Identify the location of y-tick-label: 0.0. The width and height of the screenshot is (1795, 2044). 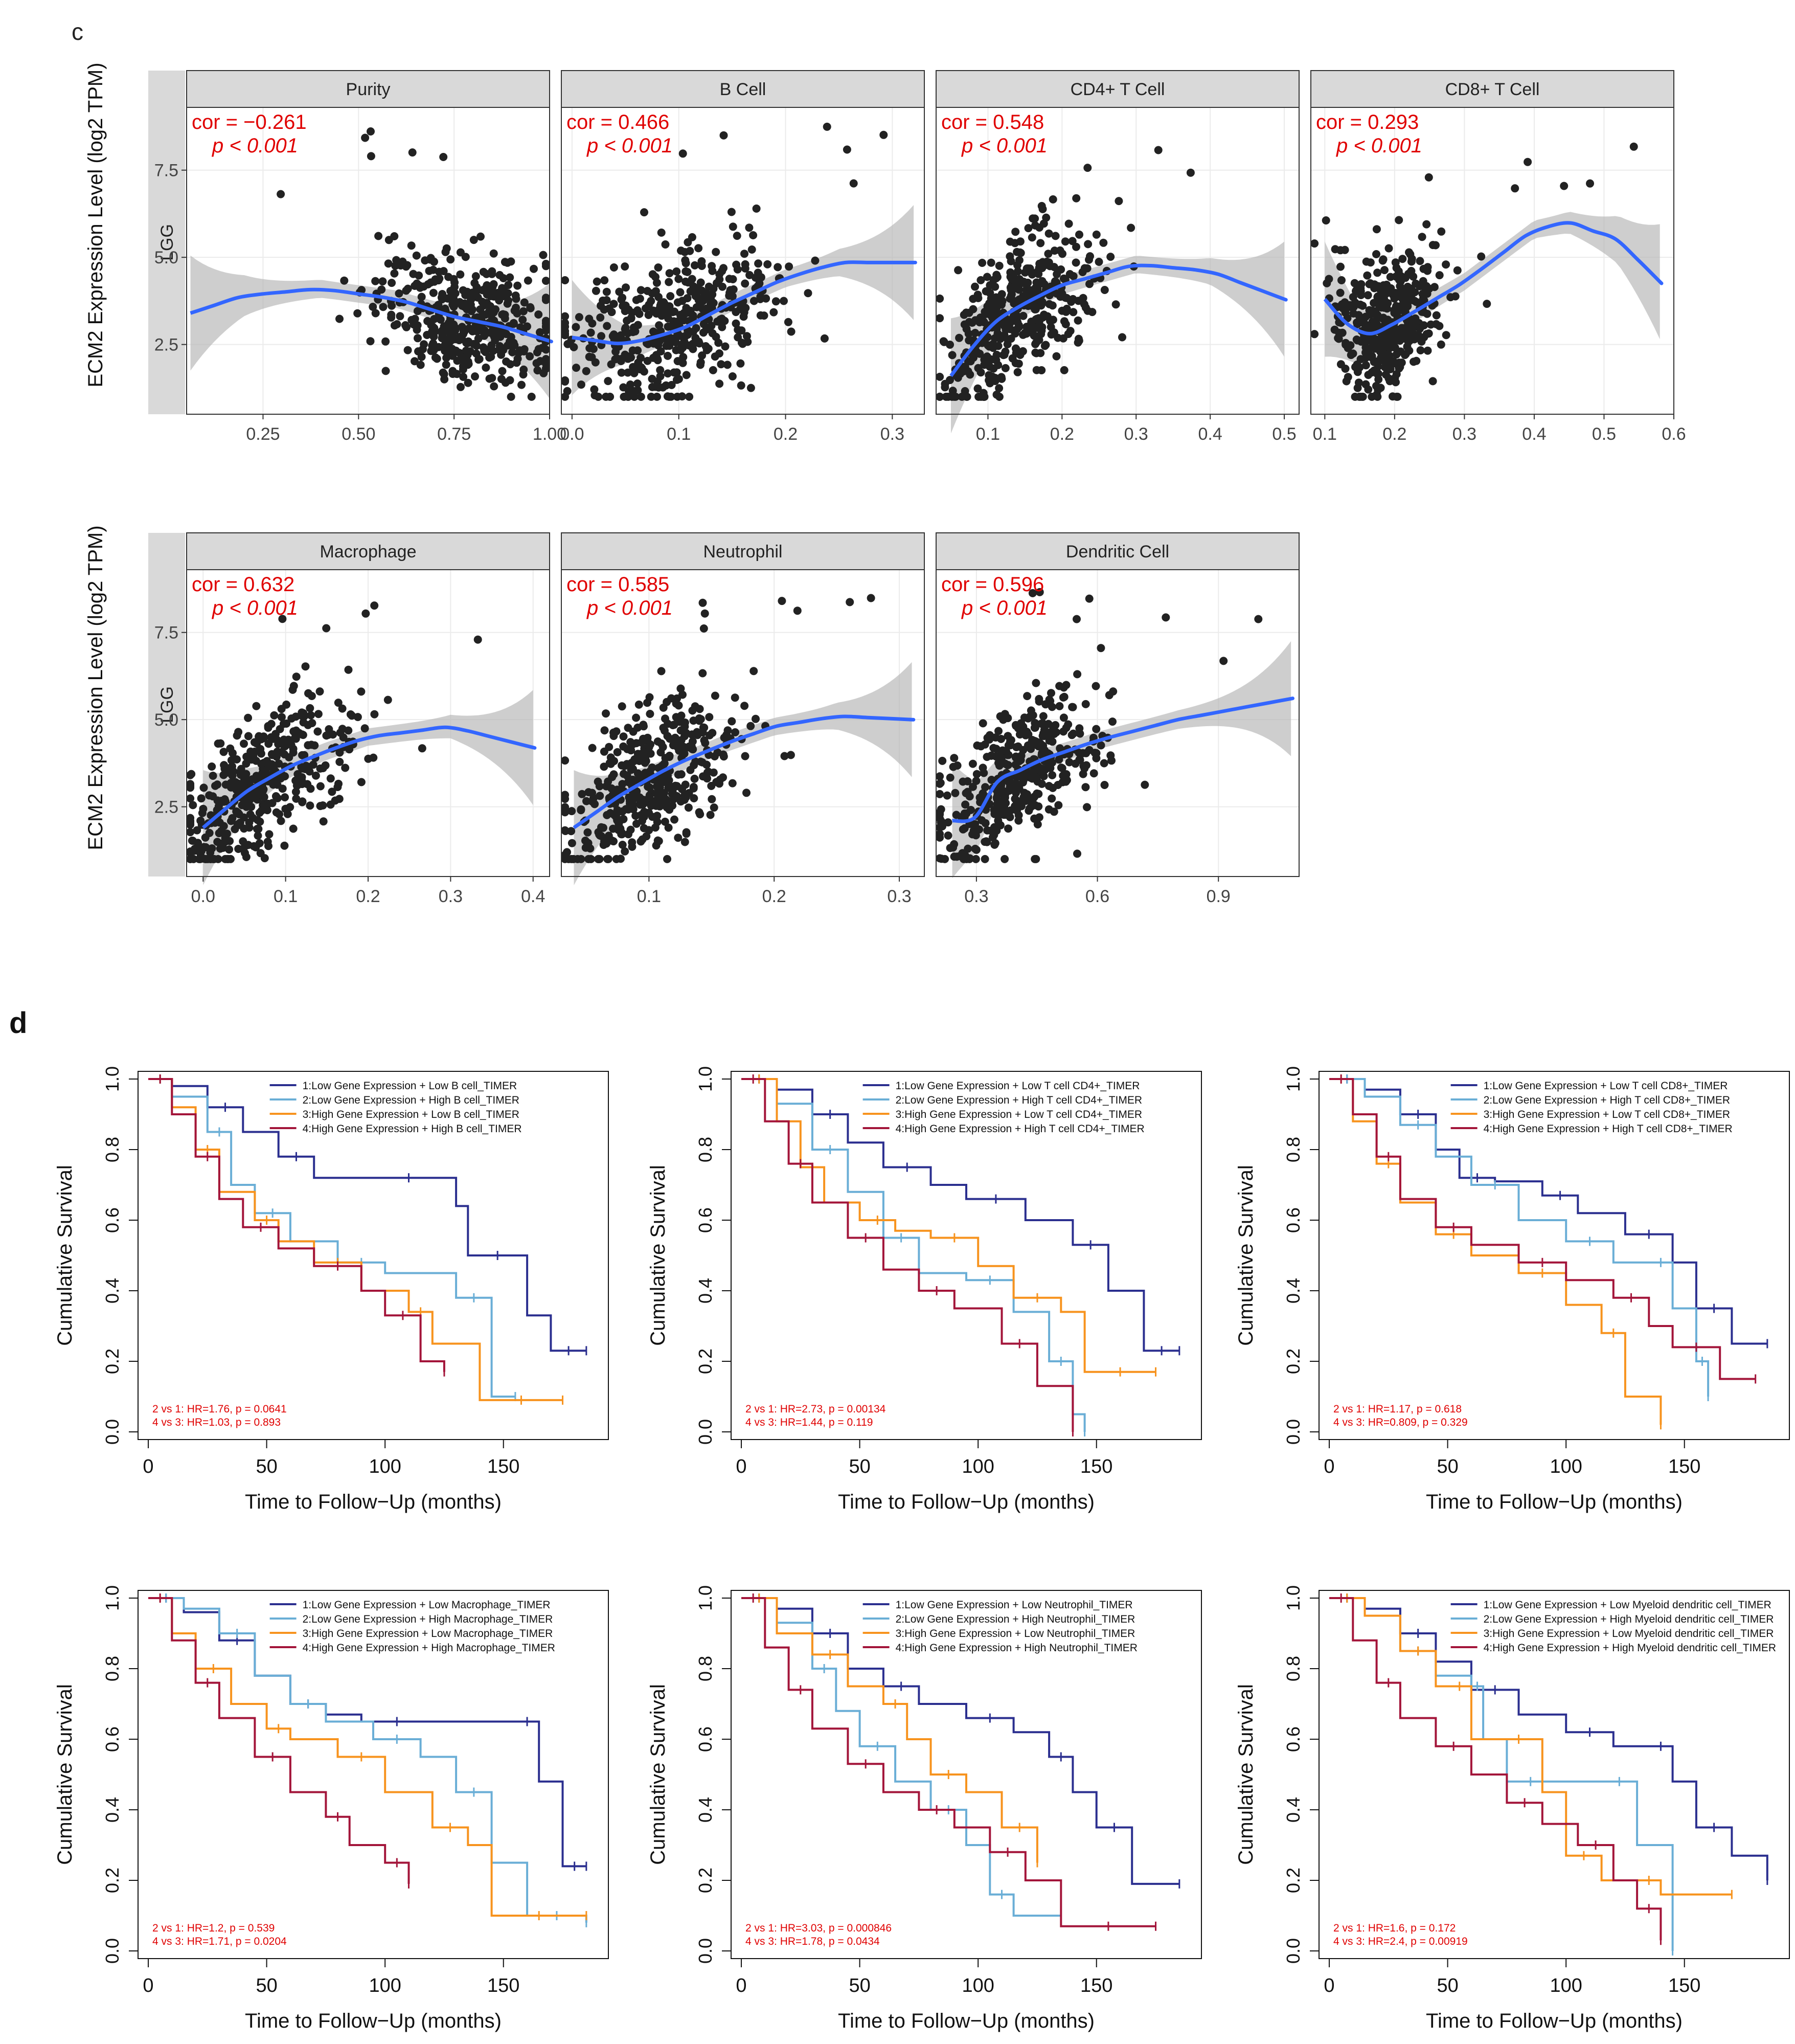
(112, 1432).